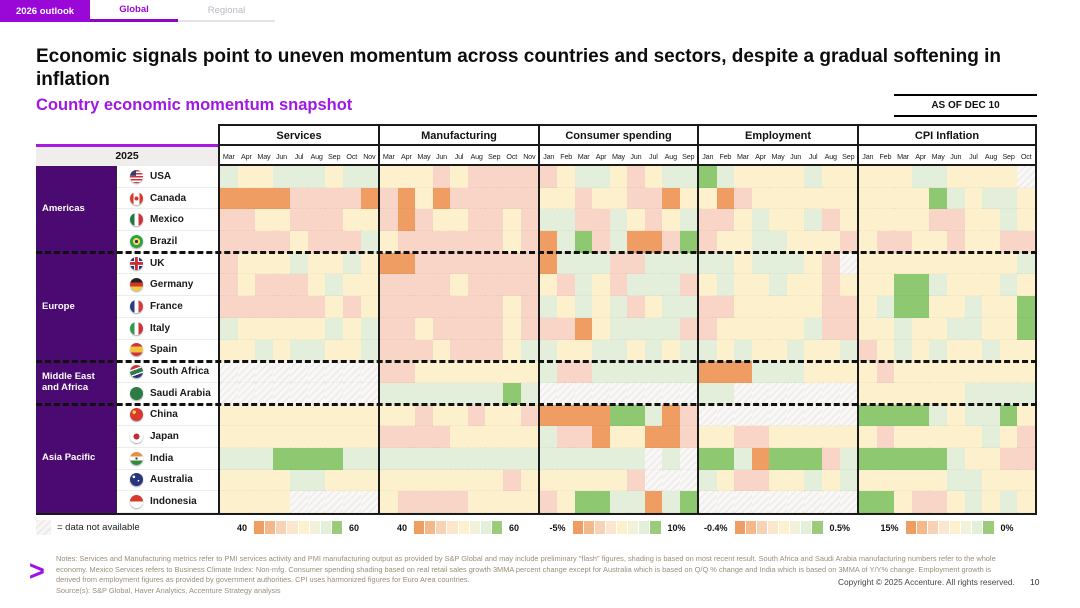  Describe the element at coordinates (127, 145) in the screenshot. I see `header-left-spacer: 2025` at that location.